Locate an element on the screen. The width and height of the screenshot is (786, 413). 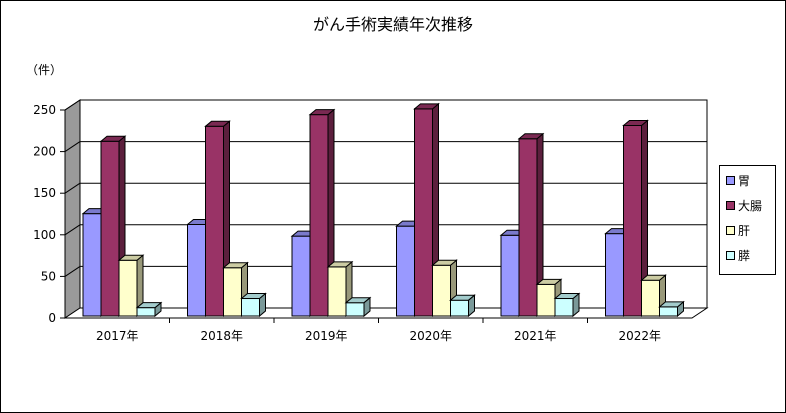
bar-大腸-2021年 is located at coordinates (531, 225).